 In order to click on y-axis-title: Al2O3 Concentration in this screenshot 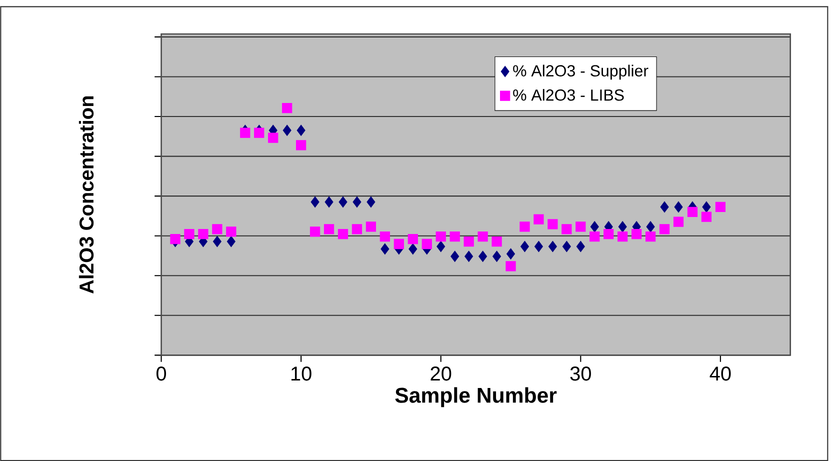, I will do `click(86, 195)`.